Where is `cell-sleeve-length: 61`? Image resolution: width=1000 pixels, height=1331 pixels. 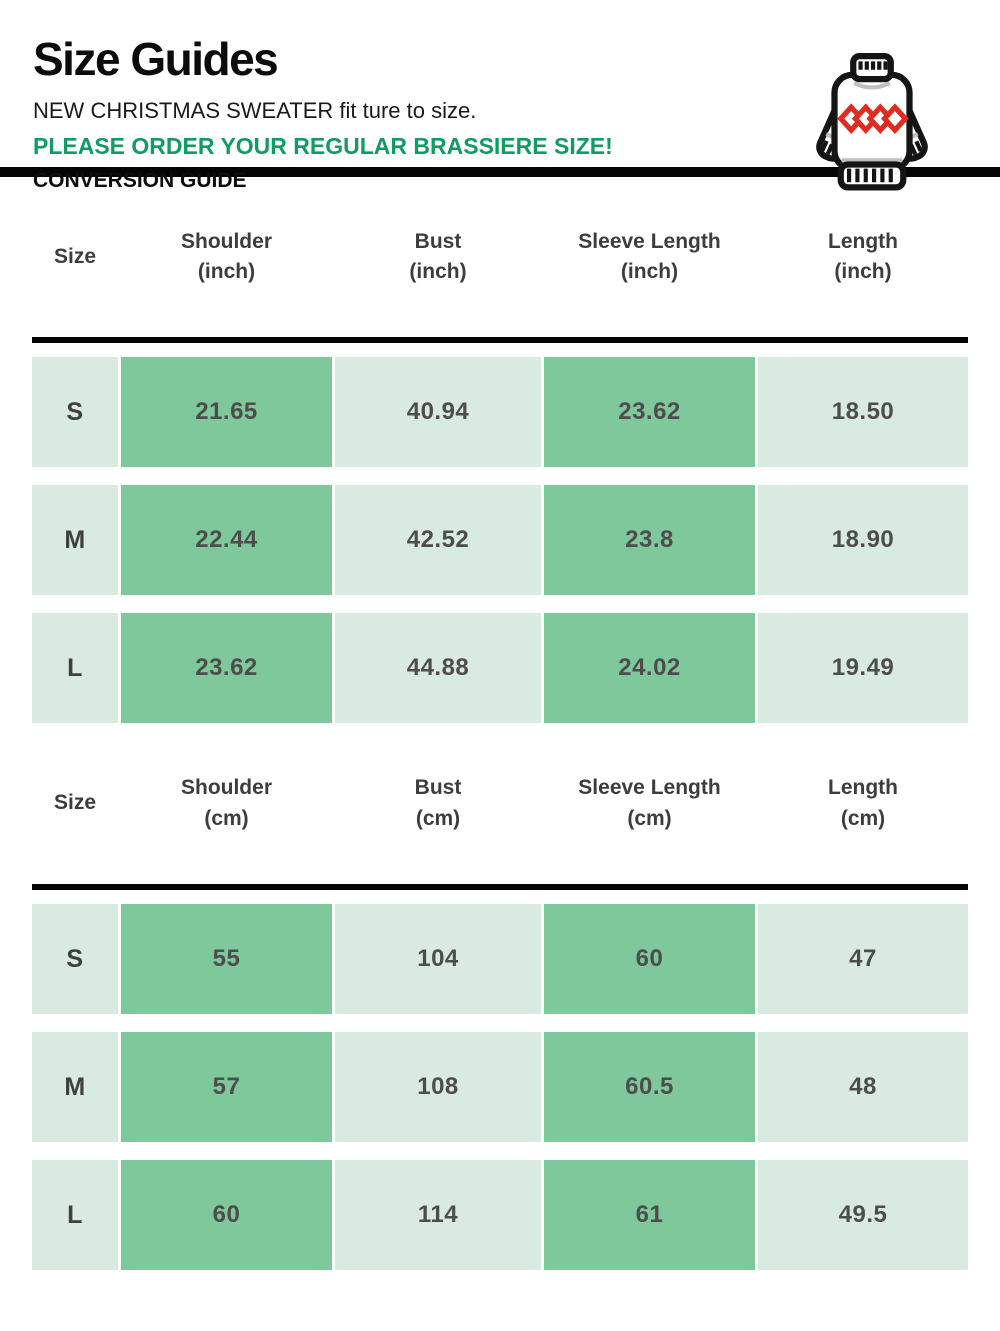
cell-sleeve-length: 61 is located at coordinates (649, 1215).